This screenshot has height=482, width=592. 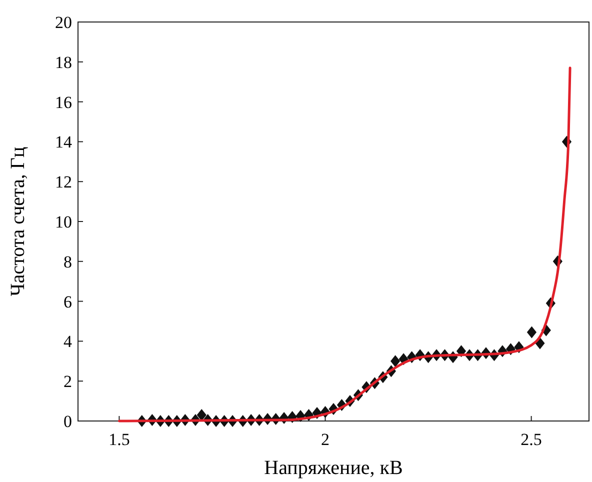 What do you see at coordinates (63, 182) in the screenshot?
I see `y-tick-label: 12` at bounding box center [63, 182].